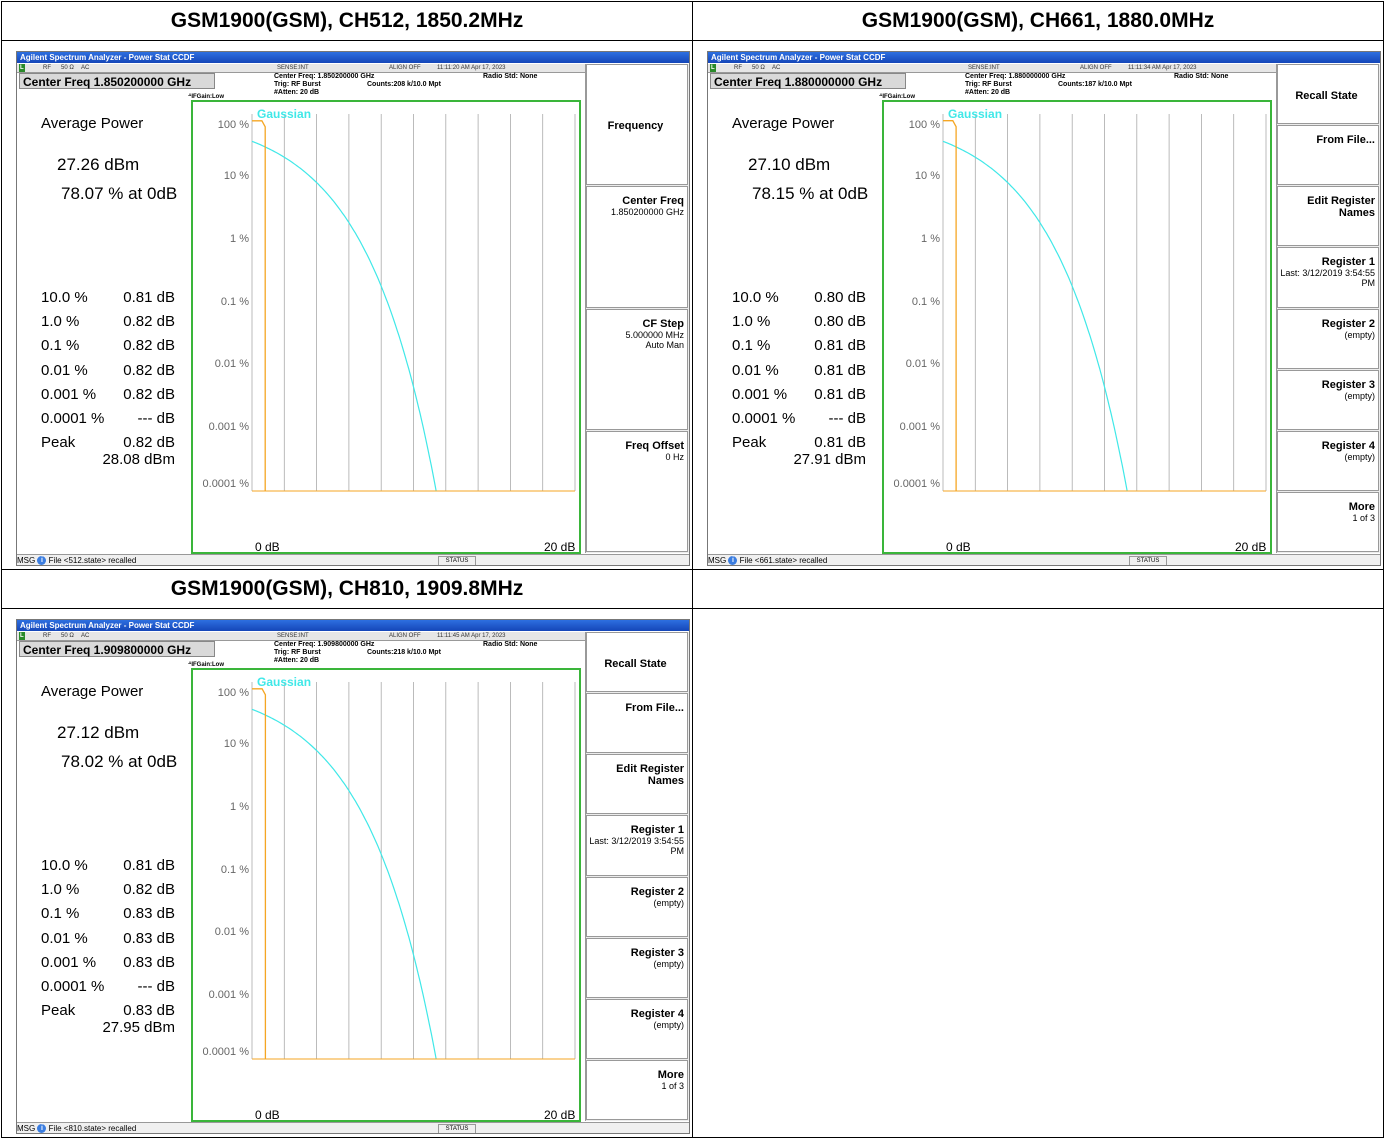 This screenshot has height=1138, width=1385. What do you see at coordinates (1015, 76) in the screenshot?
I see `meas-info-line: Center Freq: 1.880000000 GHz` at bounding box center [1015, 76].